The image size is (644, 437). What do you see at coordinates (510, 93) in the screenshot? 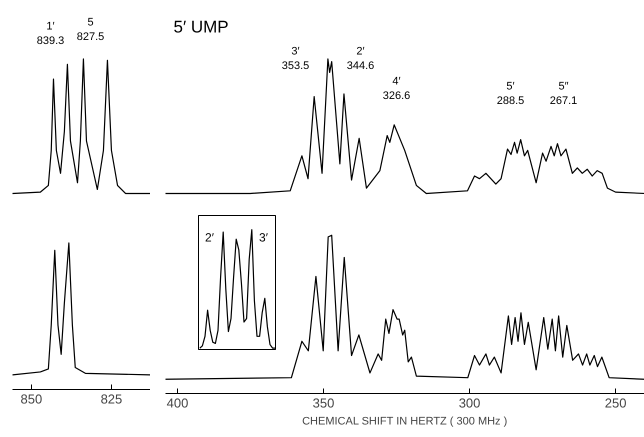
I see `annotation: 5′ 288.5` at bounding box center [510, 93].